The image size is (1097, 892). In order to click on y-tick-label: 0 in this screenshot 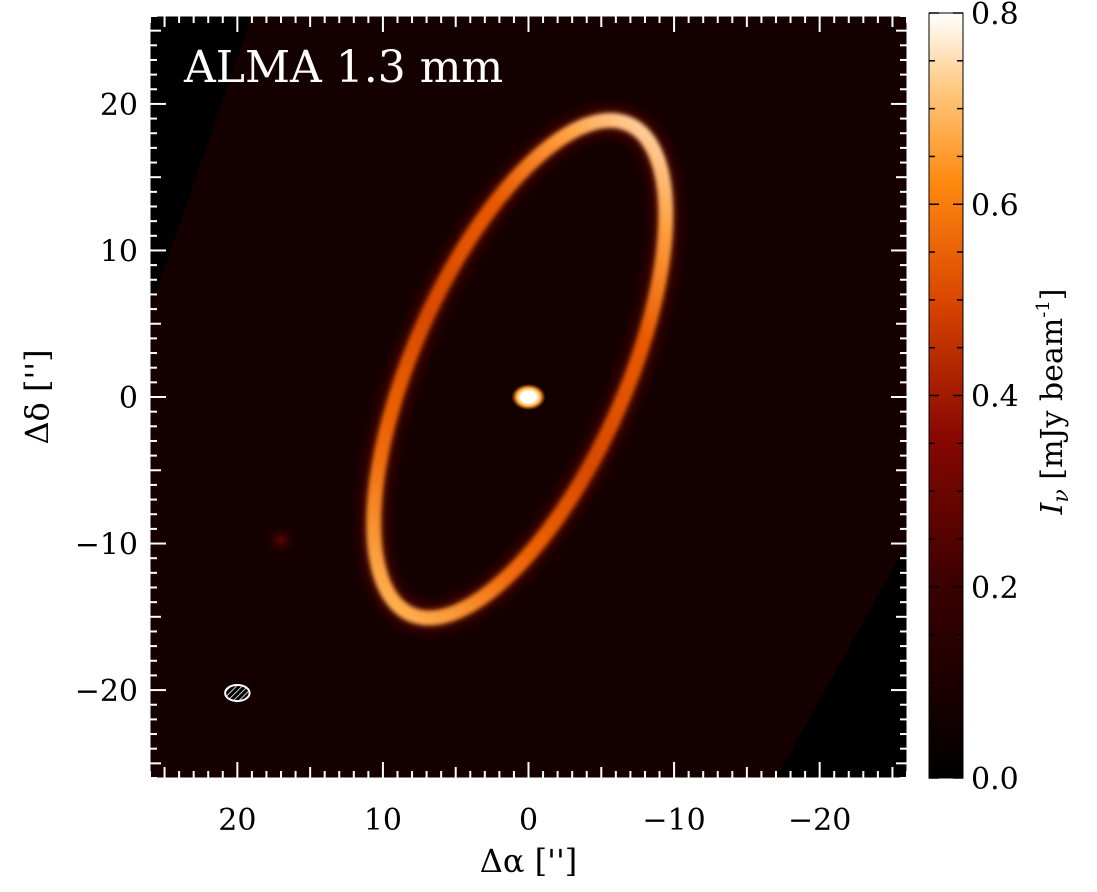, I will do `click(128, 398)`.